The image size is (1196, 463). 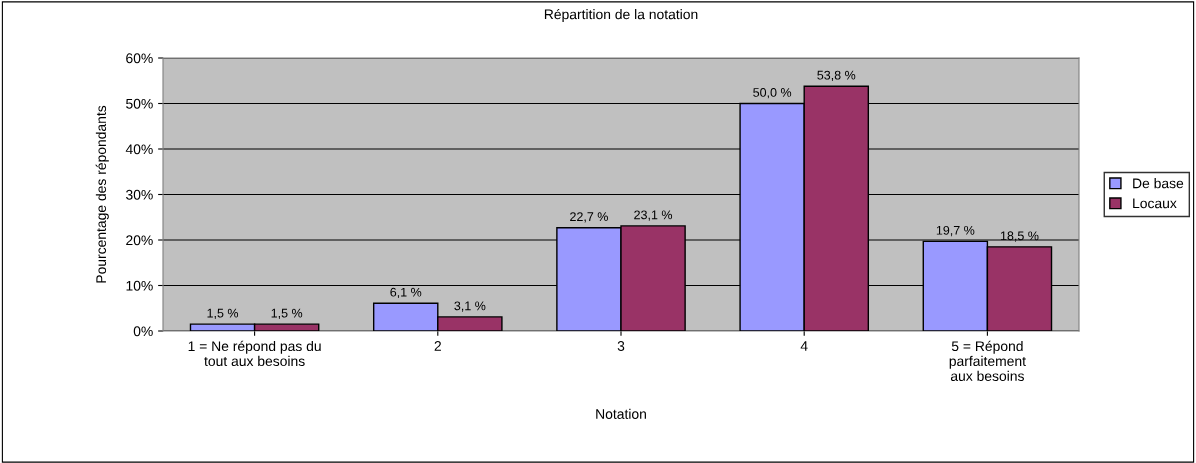 What do you see at coordinates (1158, 183) in the screenshot?
I see `legend-label: De base` at bounding box center [1158, 183].